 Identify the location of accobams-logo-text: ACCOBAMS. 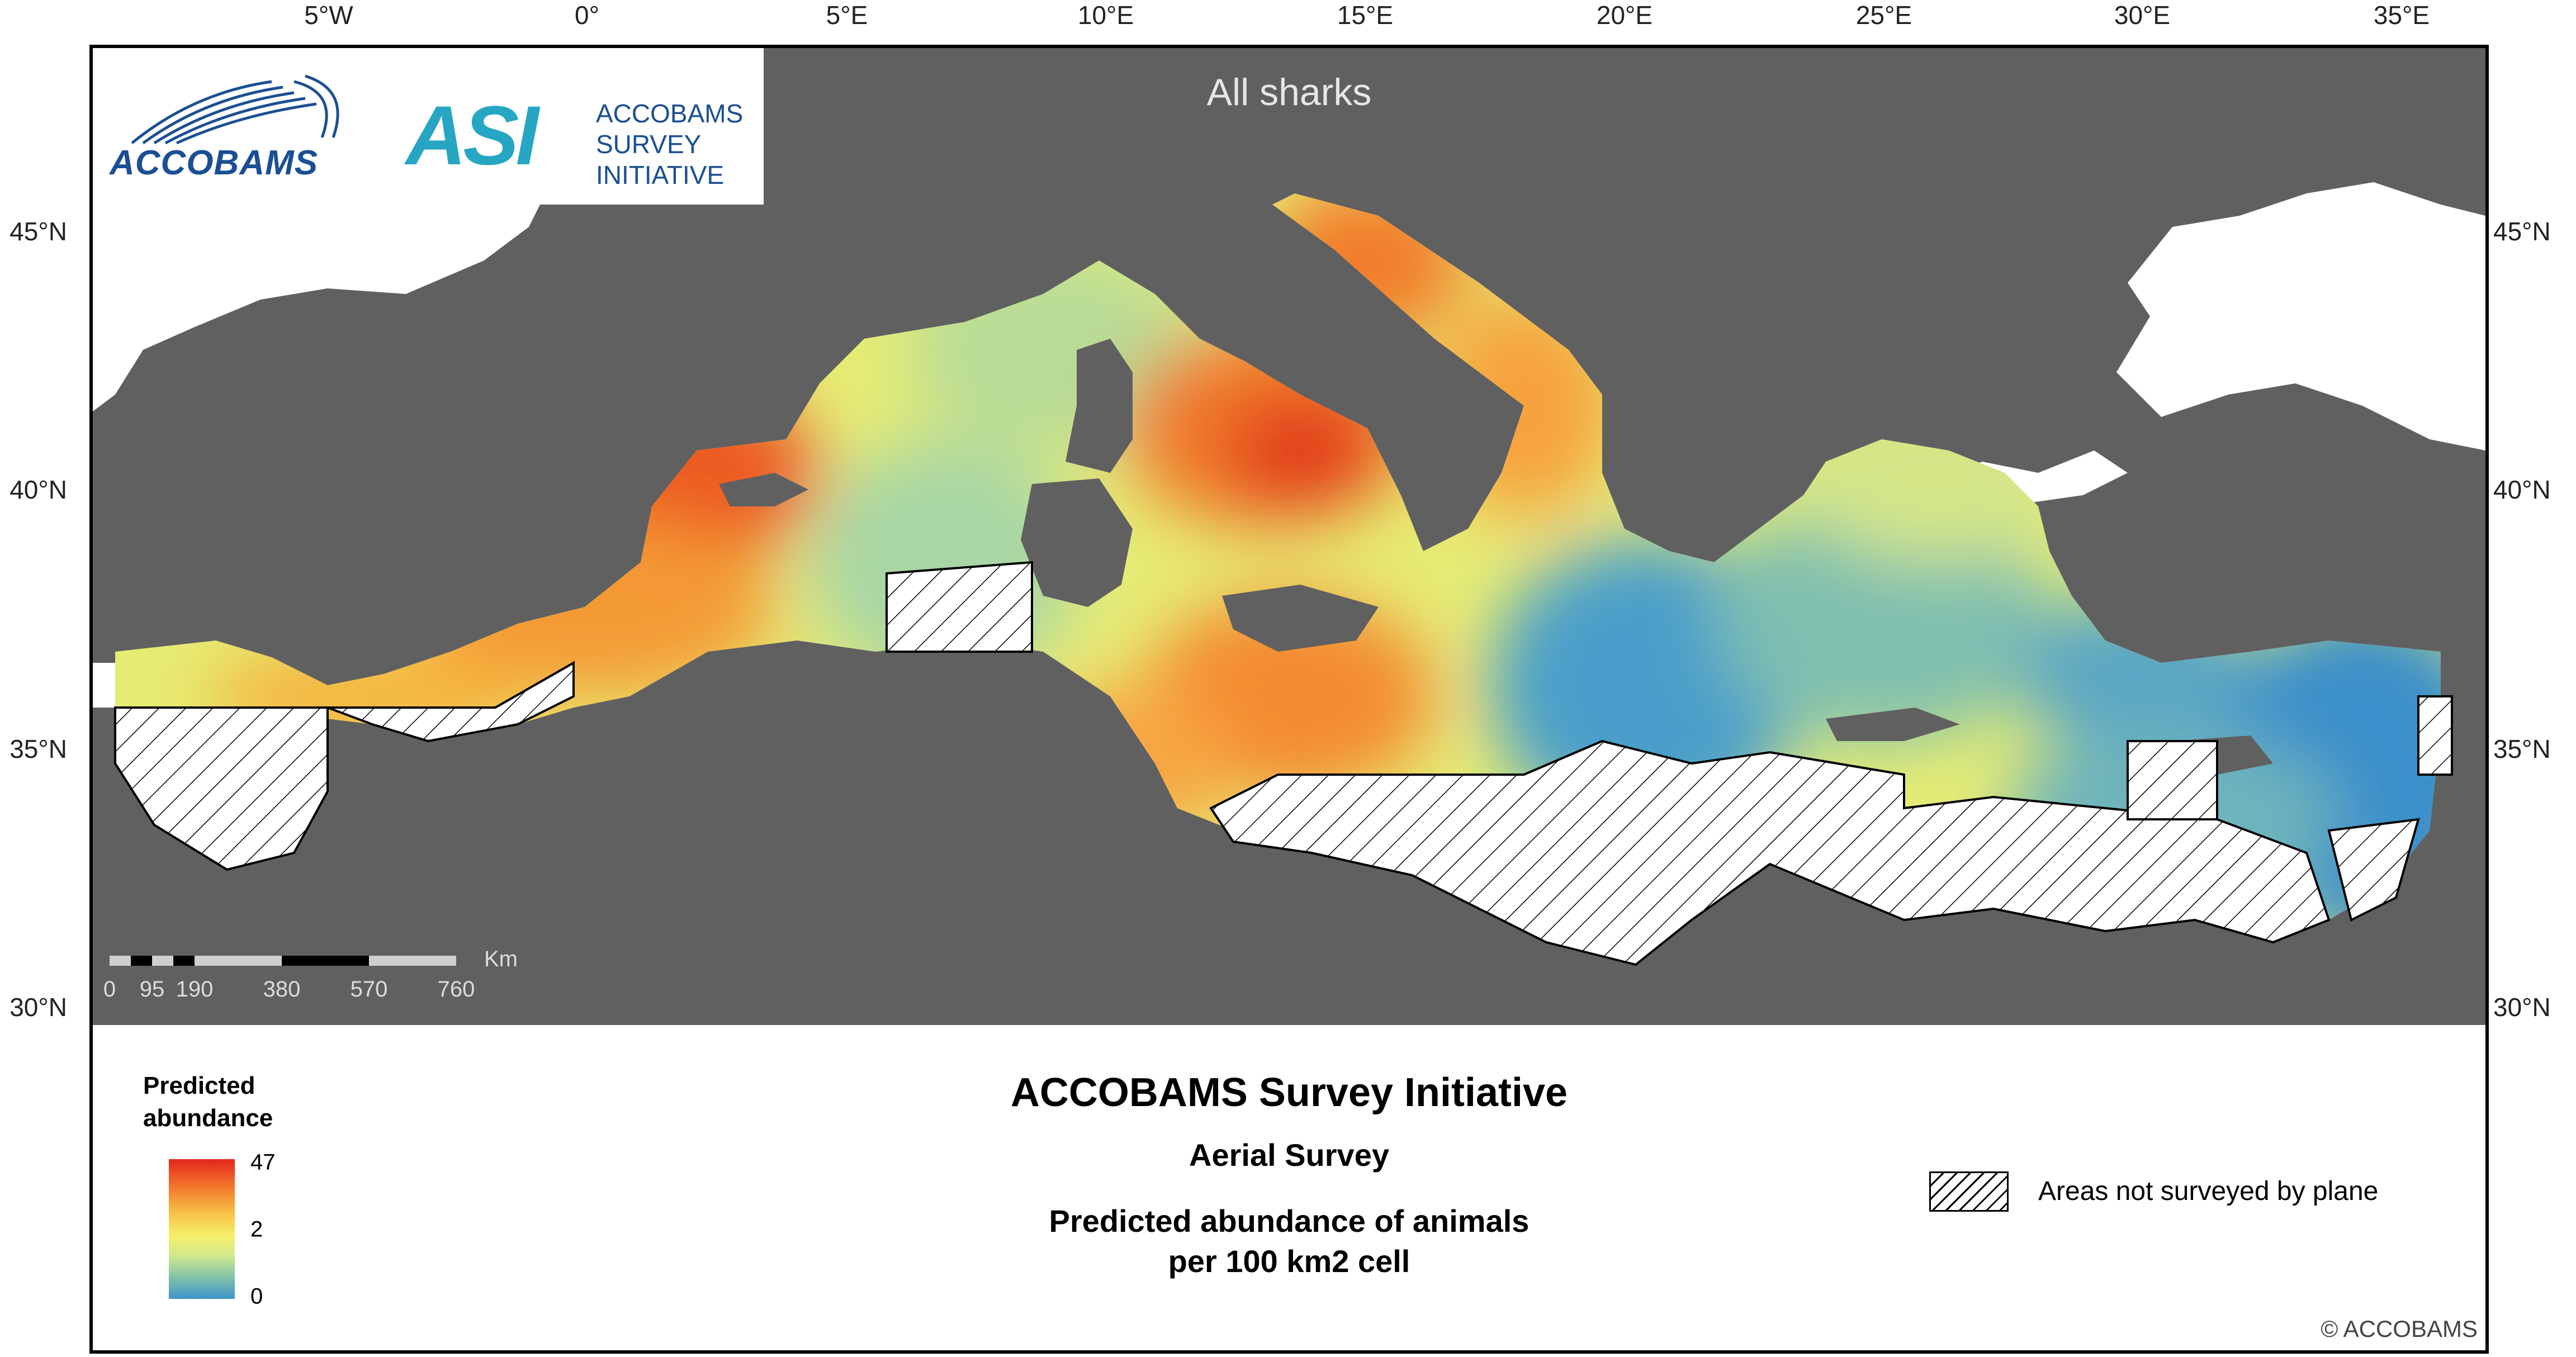
(215, 163).